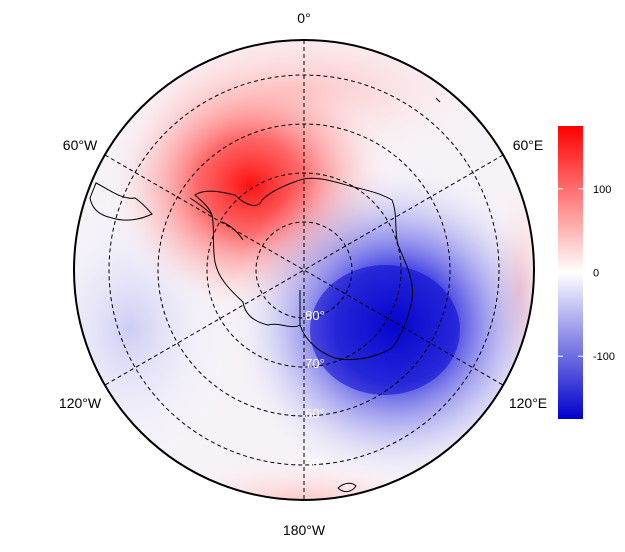  Describe the element at coordinates (80, 145) in the screenshot. I see `lon-label-60w: 60°W` at that location.